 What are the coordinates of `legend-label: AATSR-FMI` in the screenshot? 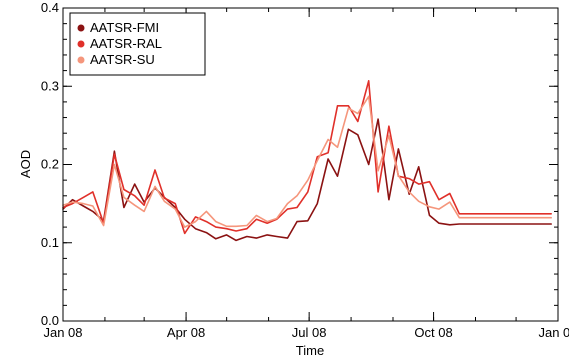 It's located at (124, 27).